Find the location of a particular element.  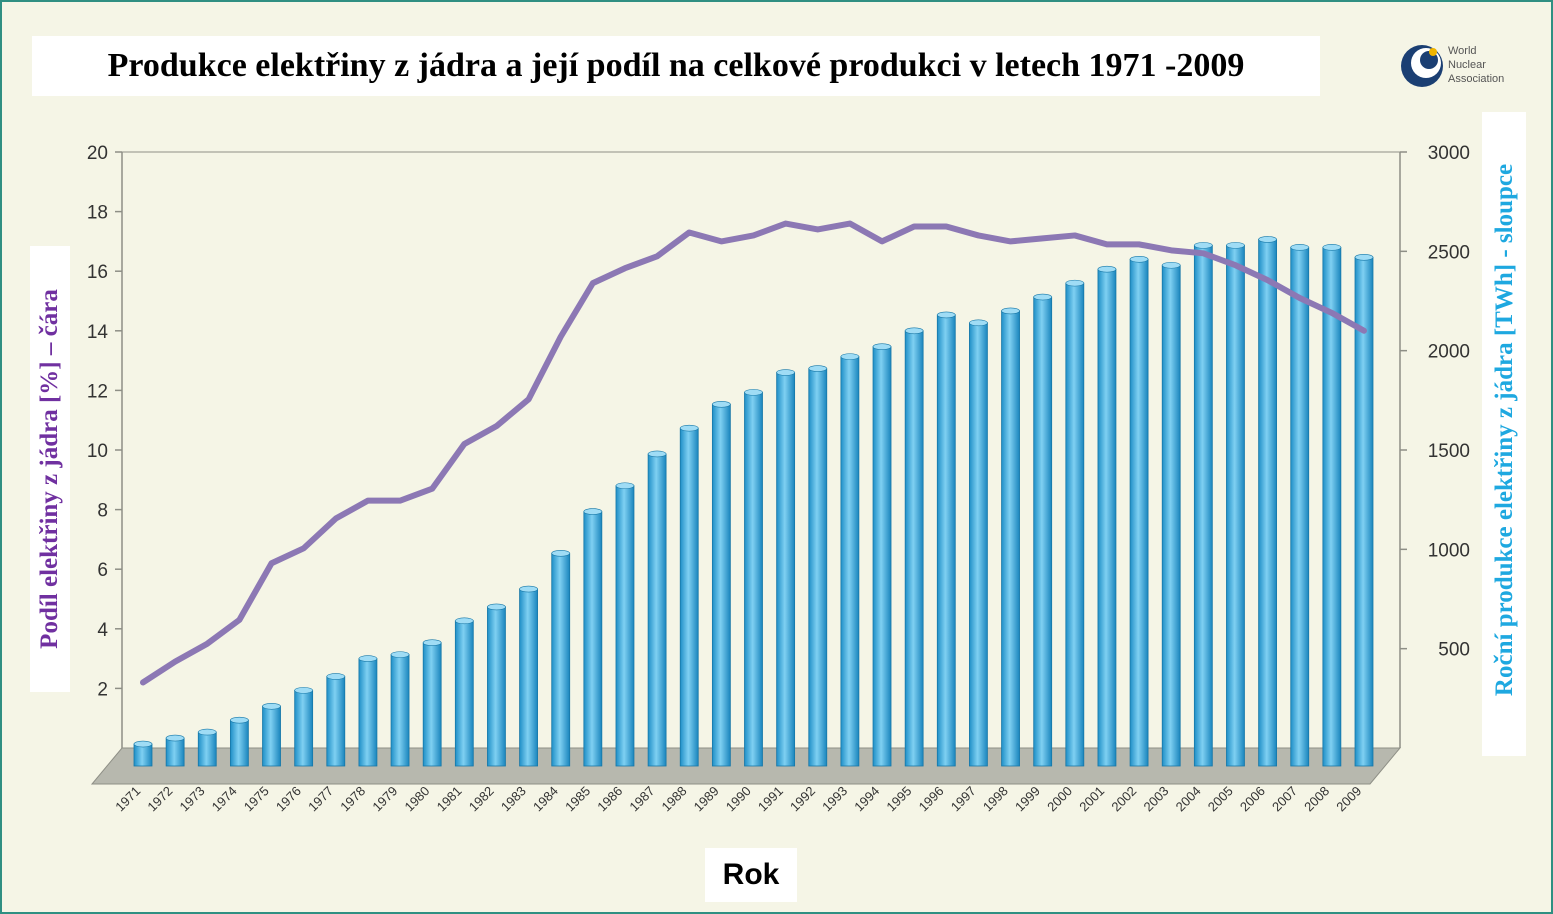

right-tick-label: 500 is located at coordinates (1454, 650).